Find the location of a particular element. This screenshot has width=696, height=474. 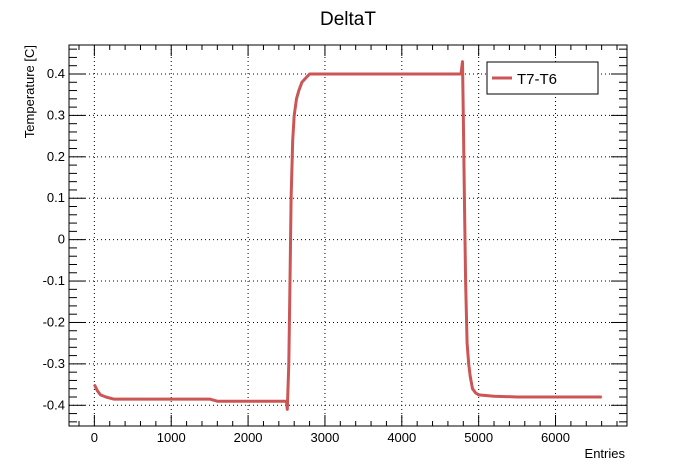

x-tick-label: 6000 is located at coordinates (555, 437).